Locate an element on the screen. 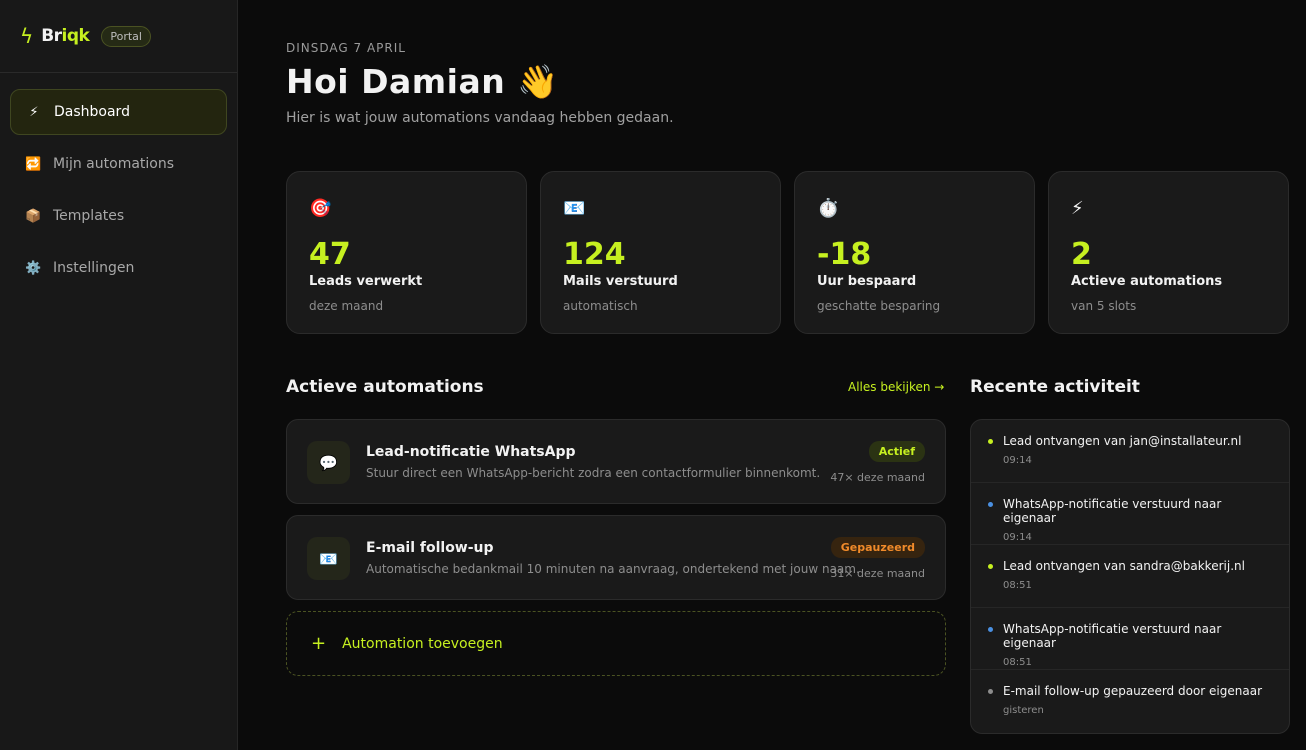 This screenshot has width=1306, height=750. page-title: Hoi Damian 👋 is located at coordinates (422, 81).